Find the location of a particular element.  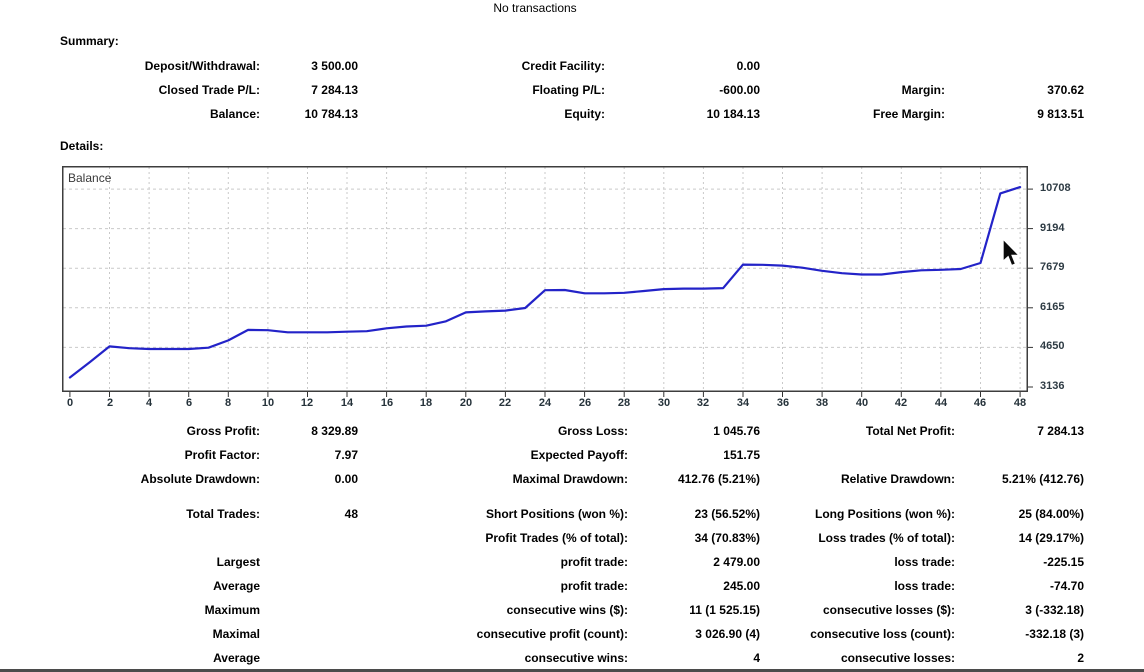

stat-label: Closed Trade P/L: is located at coordinates (209, 90).